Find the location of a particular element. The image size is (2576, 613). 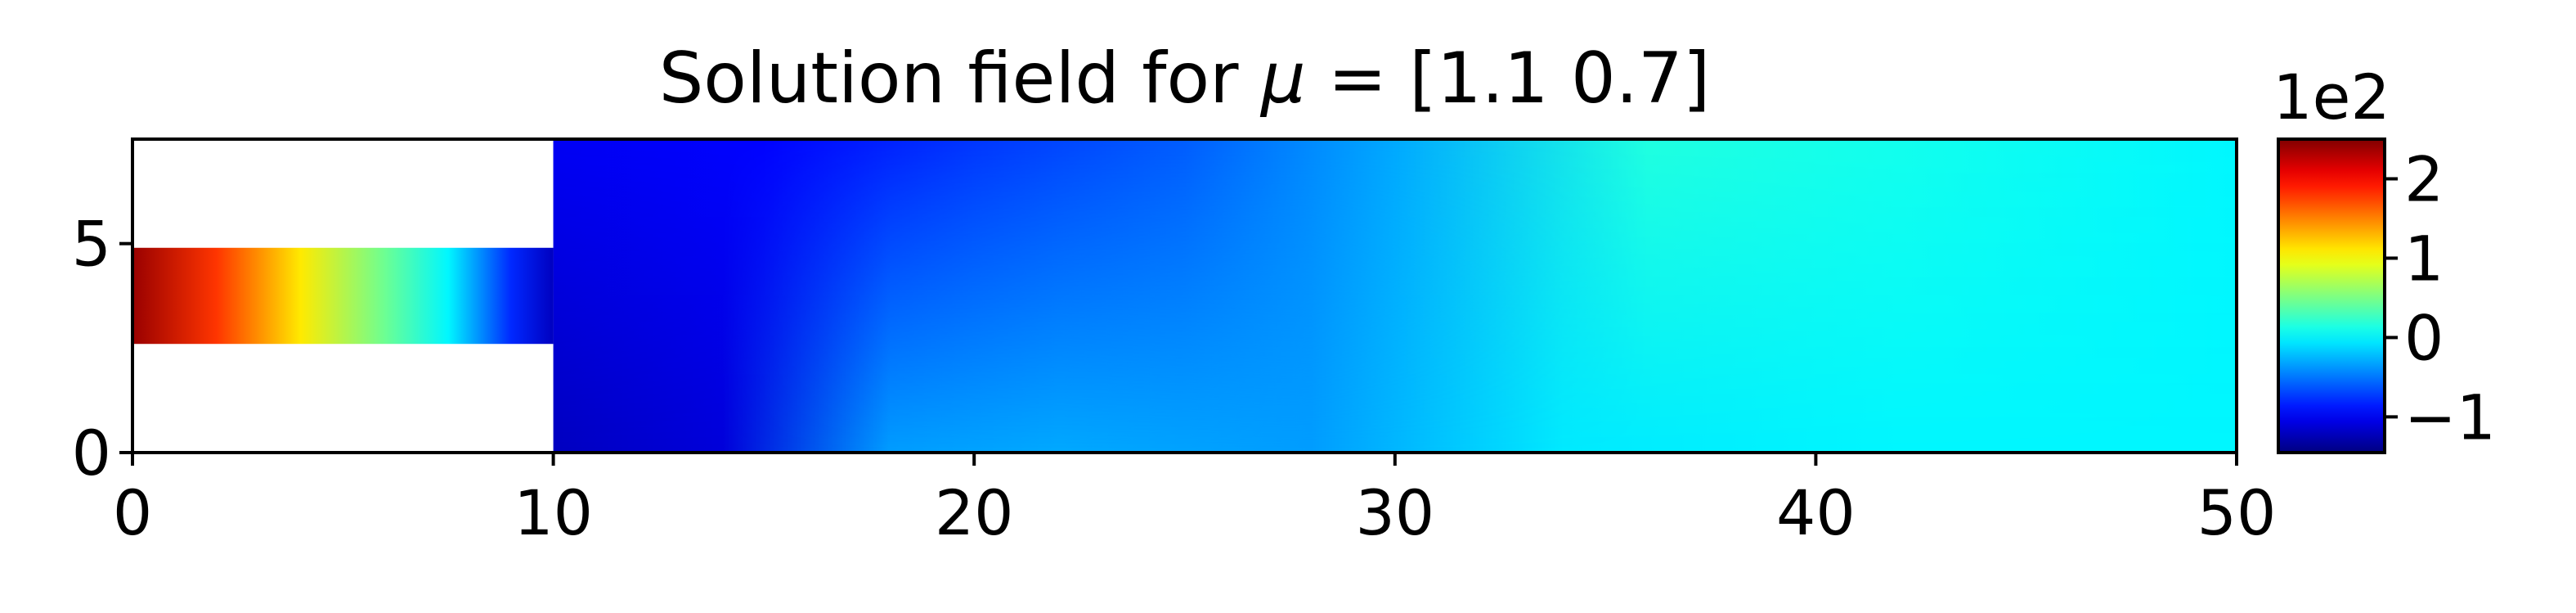

colorbar-gradient-bar is located at coordinates (2331, 296).